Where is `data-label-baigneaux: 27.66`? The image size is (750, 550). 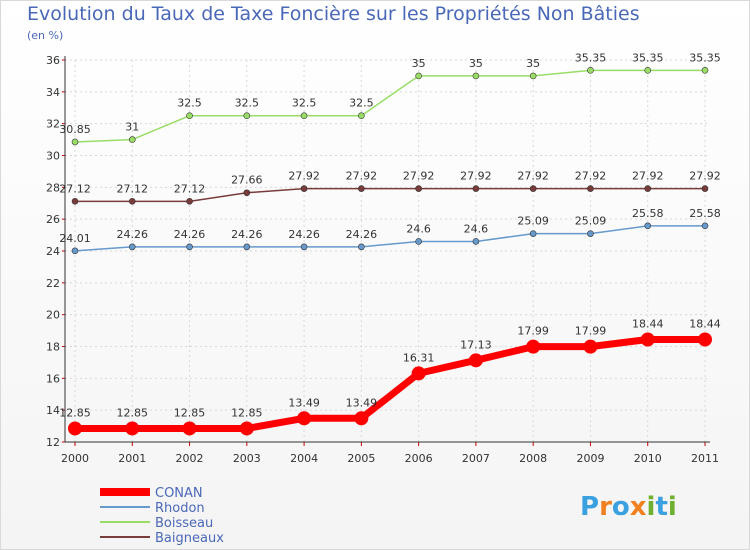
data-label-baigneaux: 27.66 is located at coordinates (247, 180).